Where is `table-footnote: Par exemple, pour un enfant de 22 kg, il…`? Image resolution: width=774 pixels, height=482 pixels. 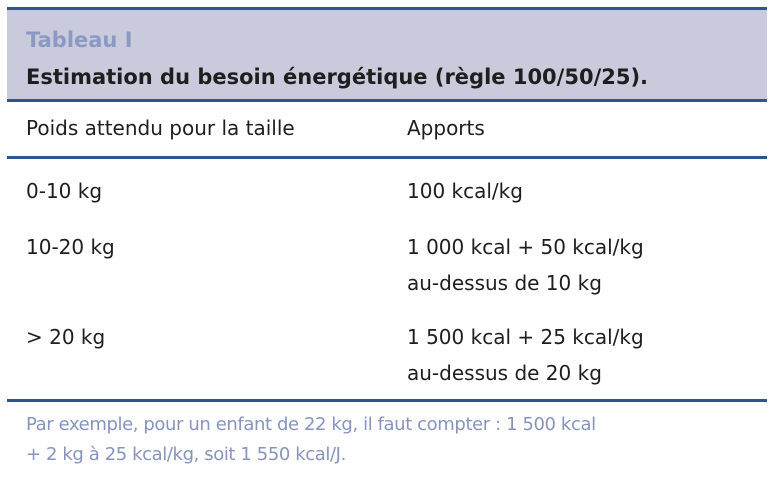 table-footnote: Par exemple, pour un enfant de 22 kg, il… is located at coordinates (311, 440).